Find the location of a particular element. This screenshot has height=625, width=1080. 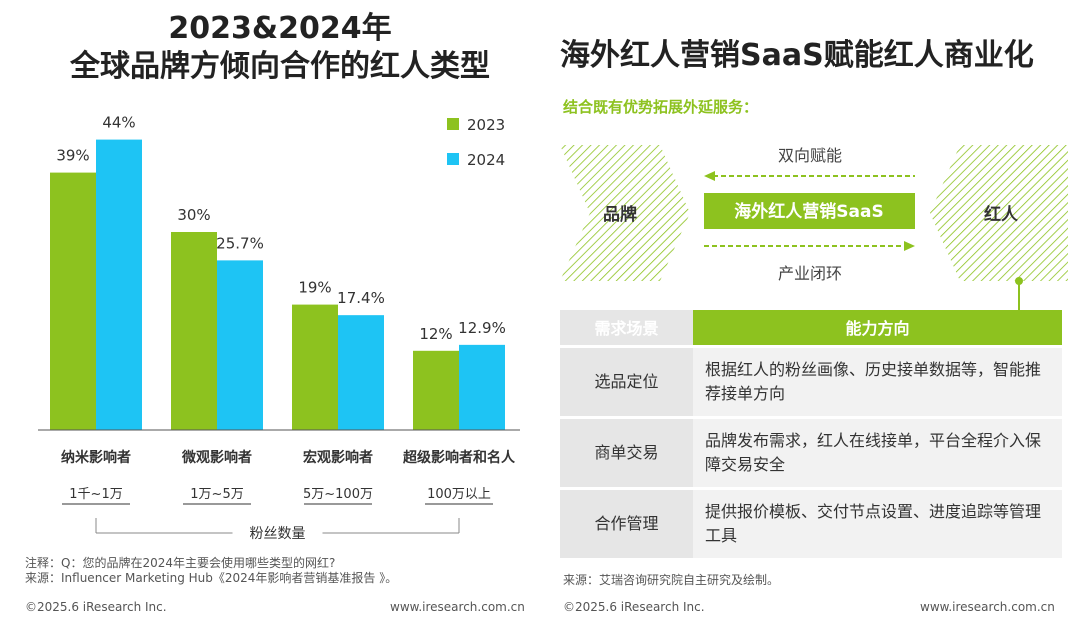

data-label-2024-4: 12.9% is located at coordinates (482, 328).